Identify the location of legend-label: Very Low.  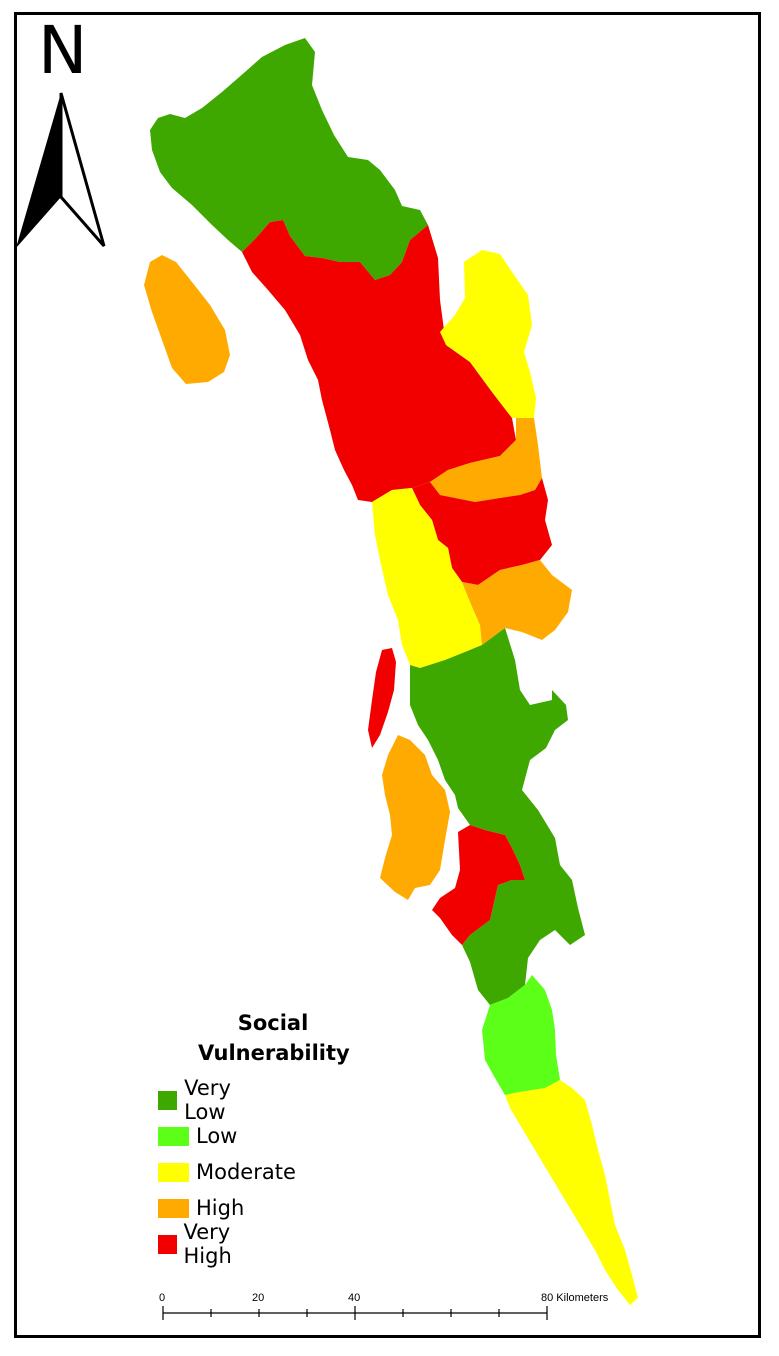
(207, 1100).